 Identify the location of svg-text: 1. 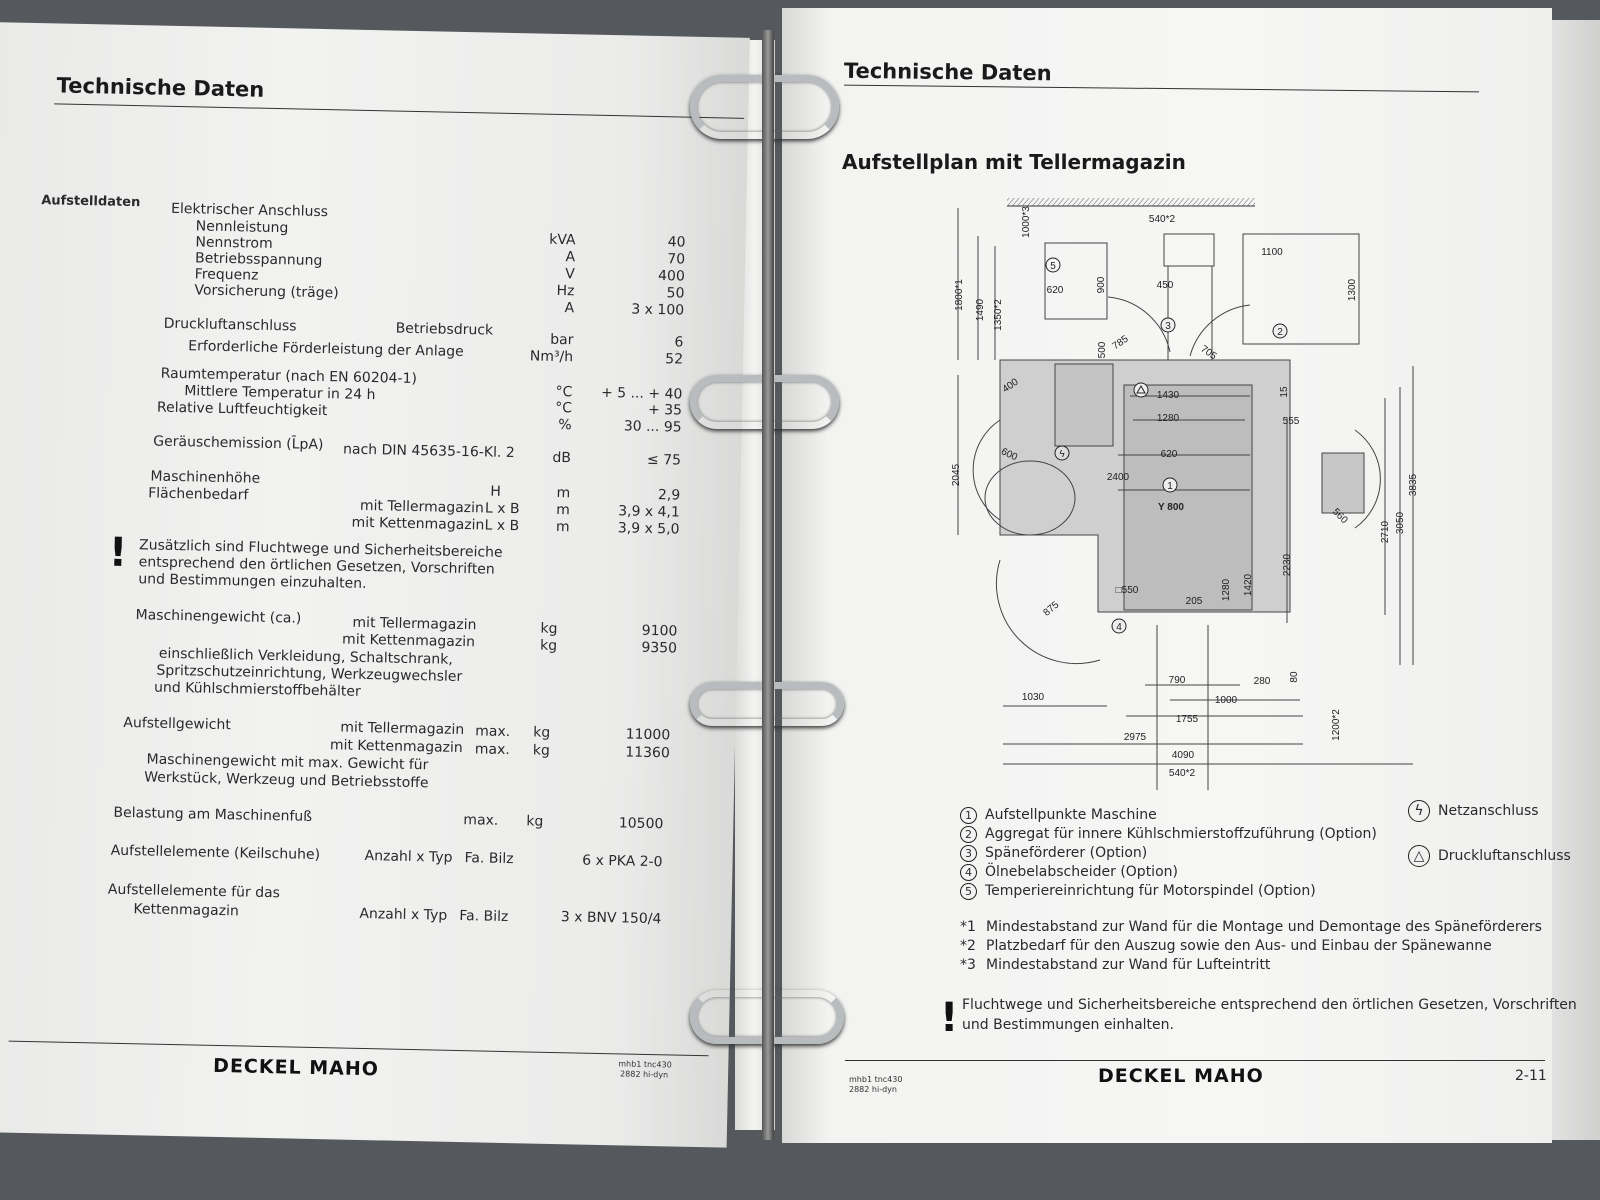
(1170, 486).